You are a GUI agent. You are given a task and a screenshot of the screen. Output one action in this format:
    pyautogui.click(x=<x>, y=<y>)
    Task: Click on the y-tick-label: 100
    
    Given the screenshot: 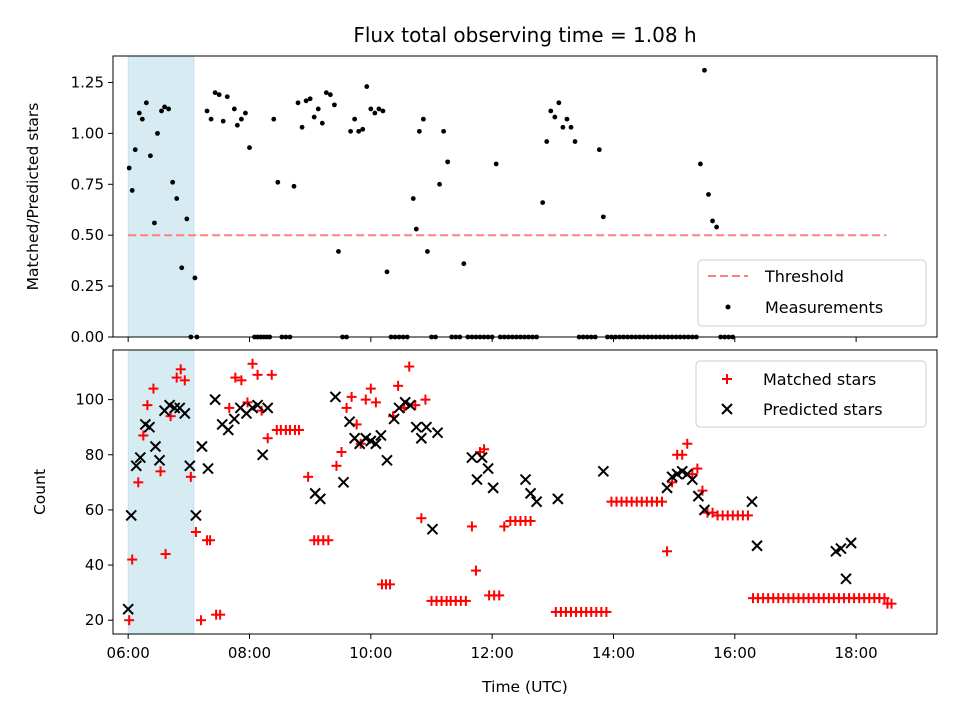 What is the action you would take?
    pyautogui.click(x=89, y=400)
    